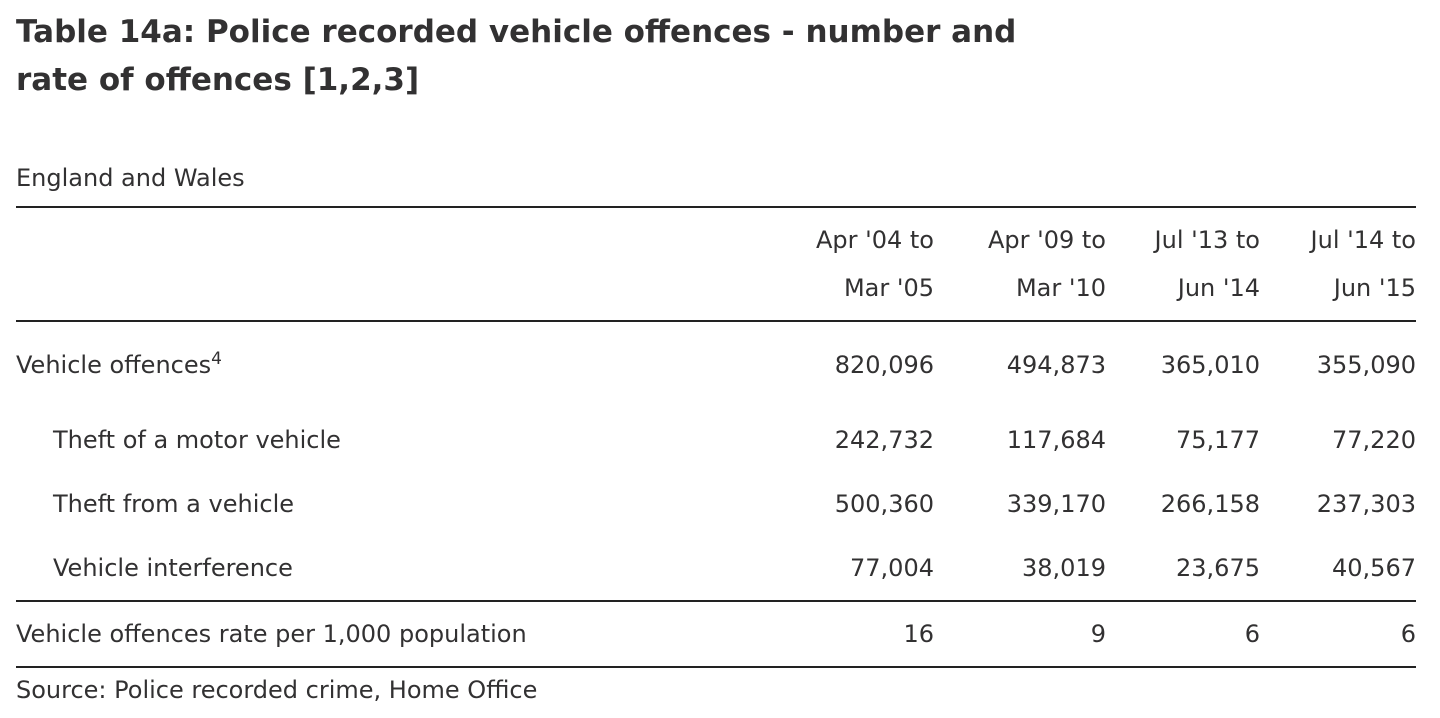  Describe the element at coordinates (888, 288) in the screenshot. I see `column-header-line: Mar '05` at that location.